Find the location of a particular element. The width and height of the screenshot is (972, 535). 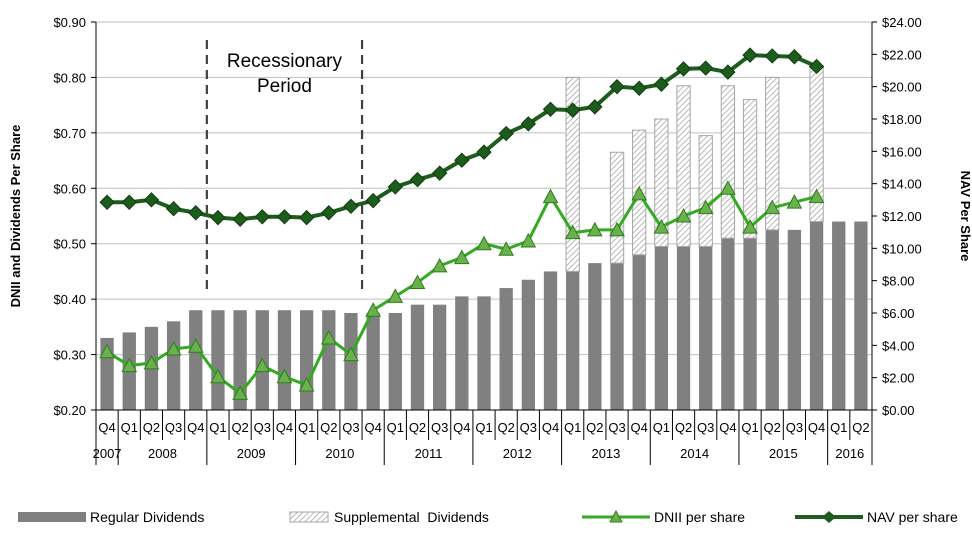

y-axis-tick-label: $0.30 is located at coordinates (69, 355).